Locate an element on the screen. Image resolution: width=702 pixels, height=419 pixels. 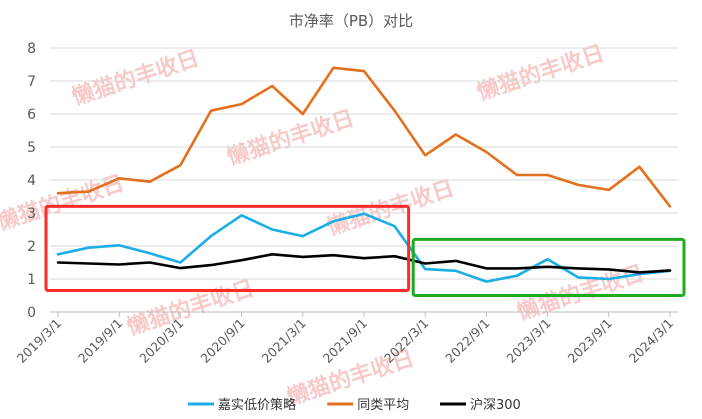
y-tick-label: 7 is located at coordinates (31, 82).